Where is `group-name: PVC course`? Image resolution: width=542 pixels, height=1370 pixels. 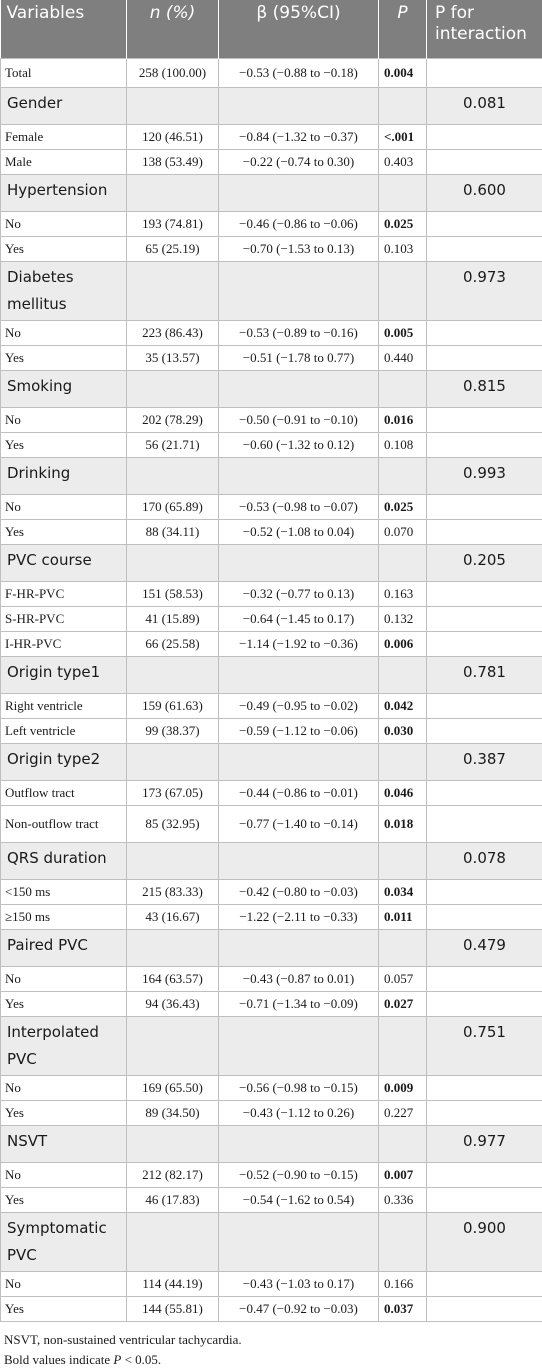
group-name: PVC course is located at coordinates (64, 563).